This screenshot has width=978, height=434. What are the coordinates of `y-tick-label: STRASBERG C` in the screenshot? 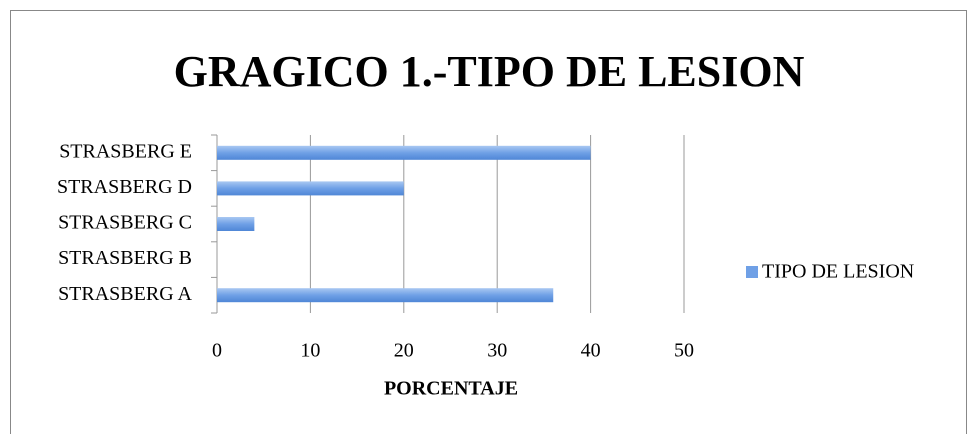 It's located at (125, 223).